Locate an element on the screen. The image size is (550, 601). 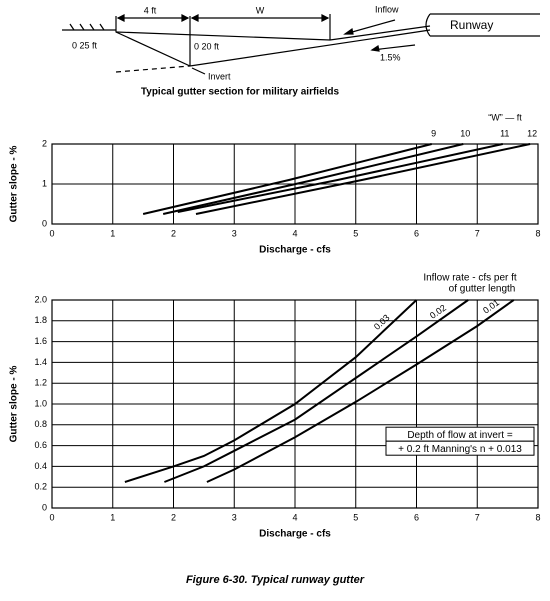
series-label: 9 is located at coordinates (433, 133).